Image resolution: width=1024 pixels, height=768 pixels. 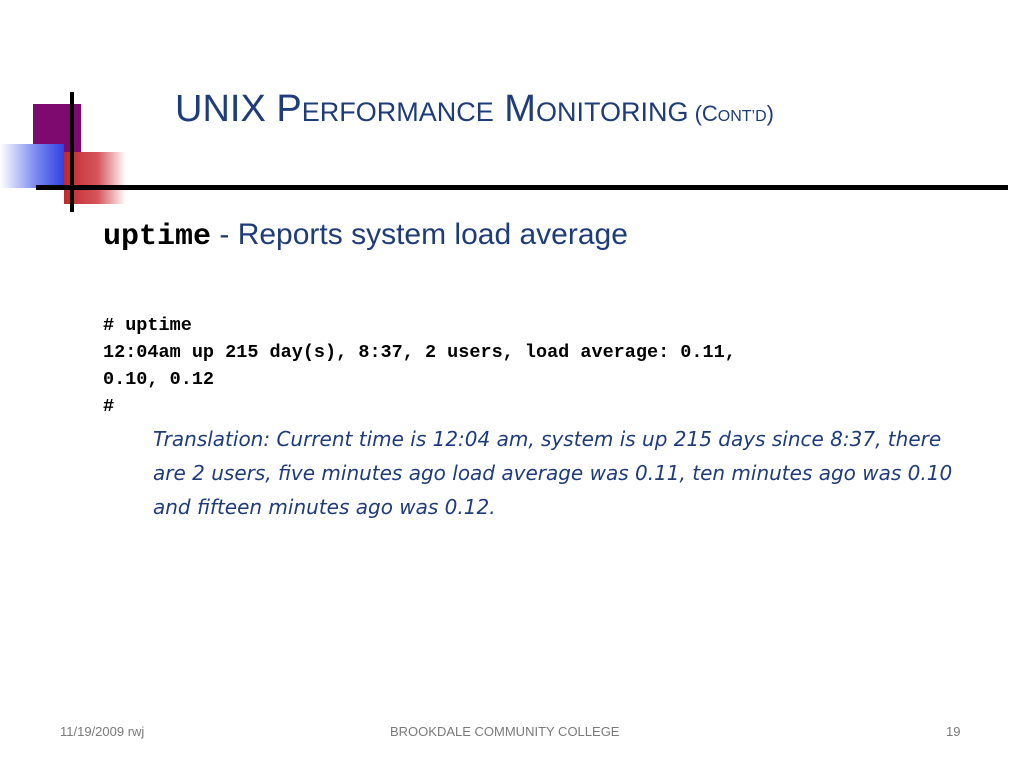 I want to click on command-heading: uptime - Reports system load average, so click(x=365, y=236).